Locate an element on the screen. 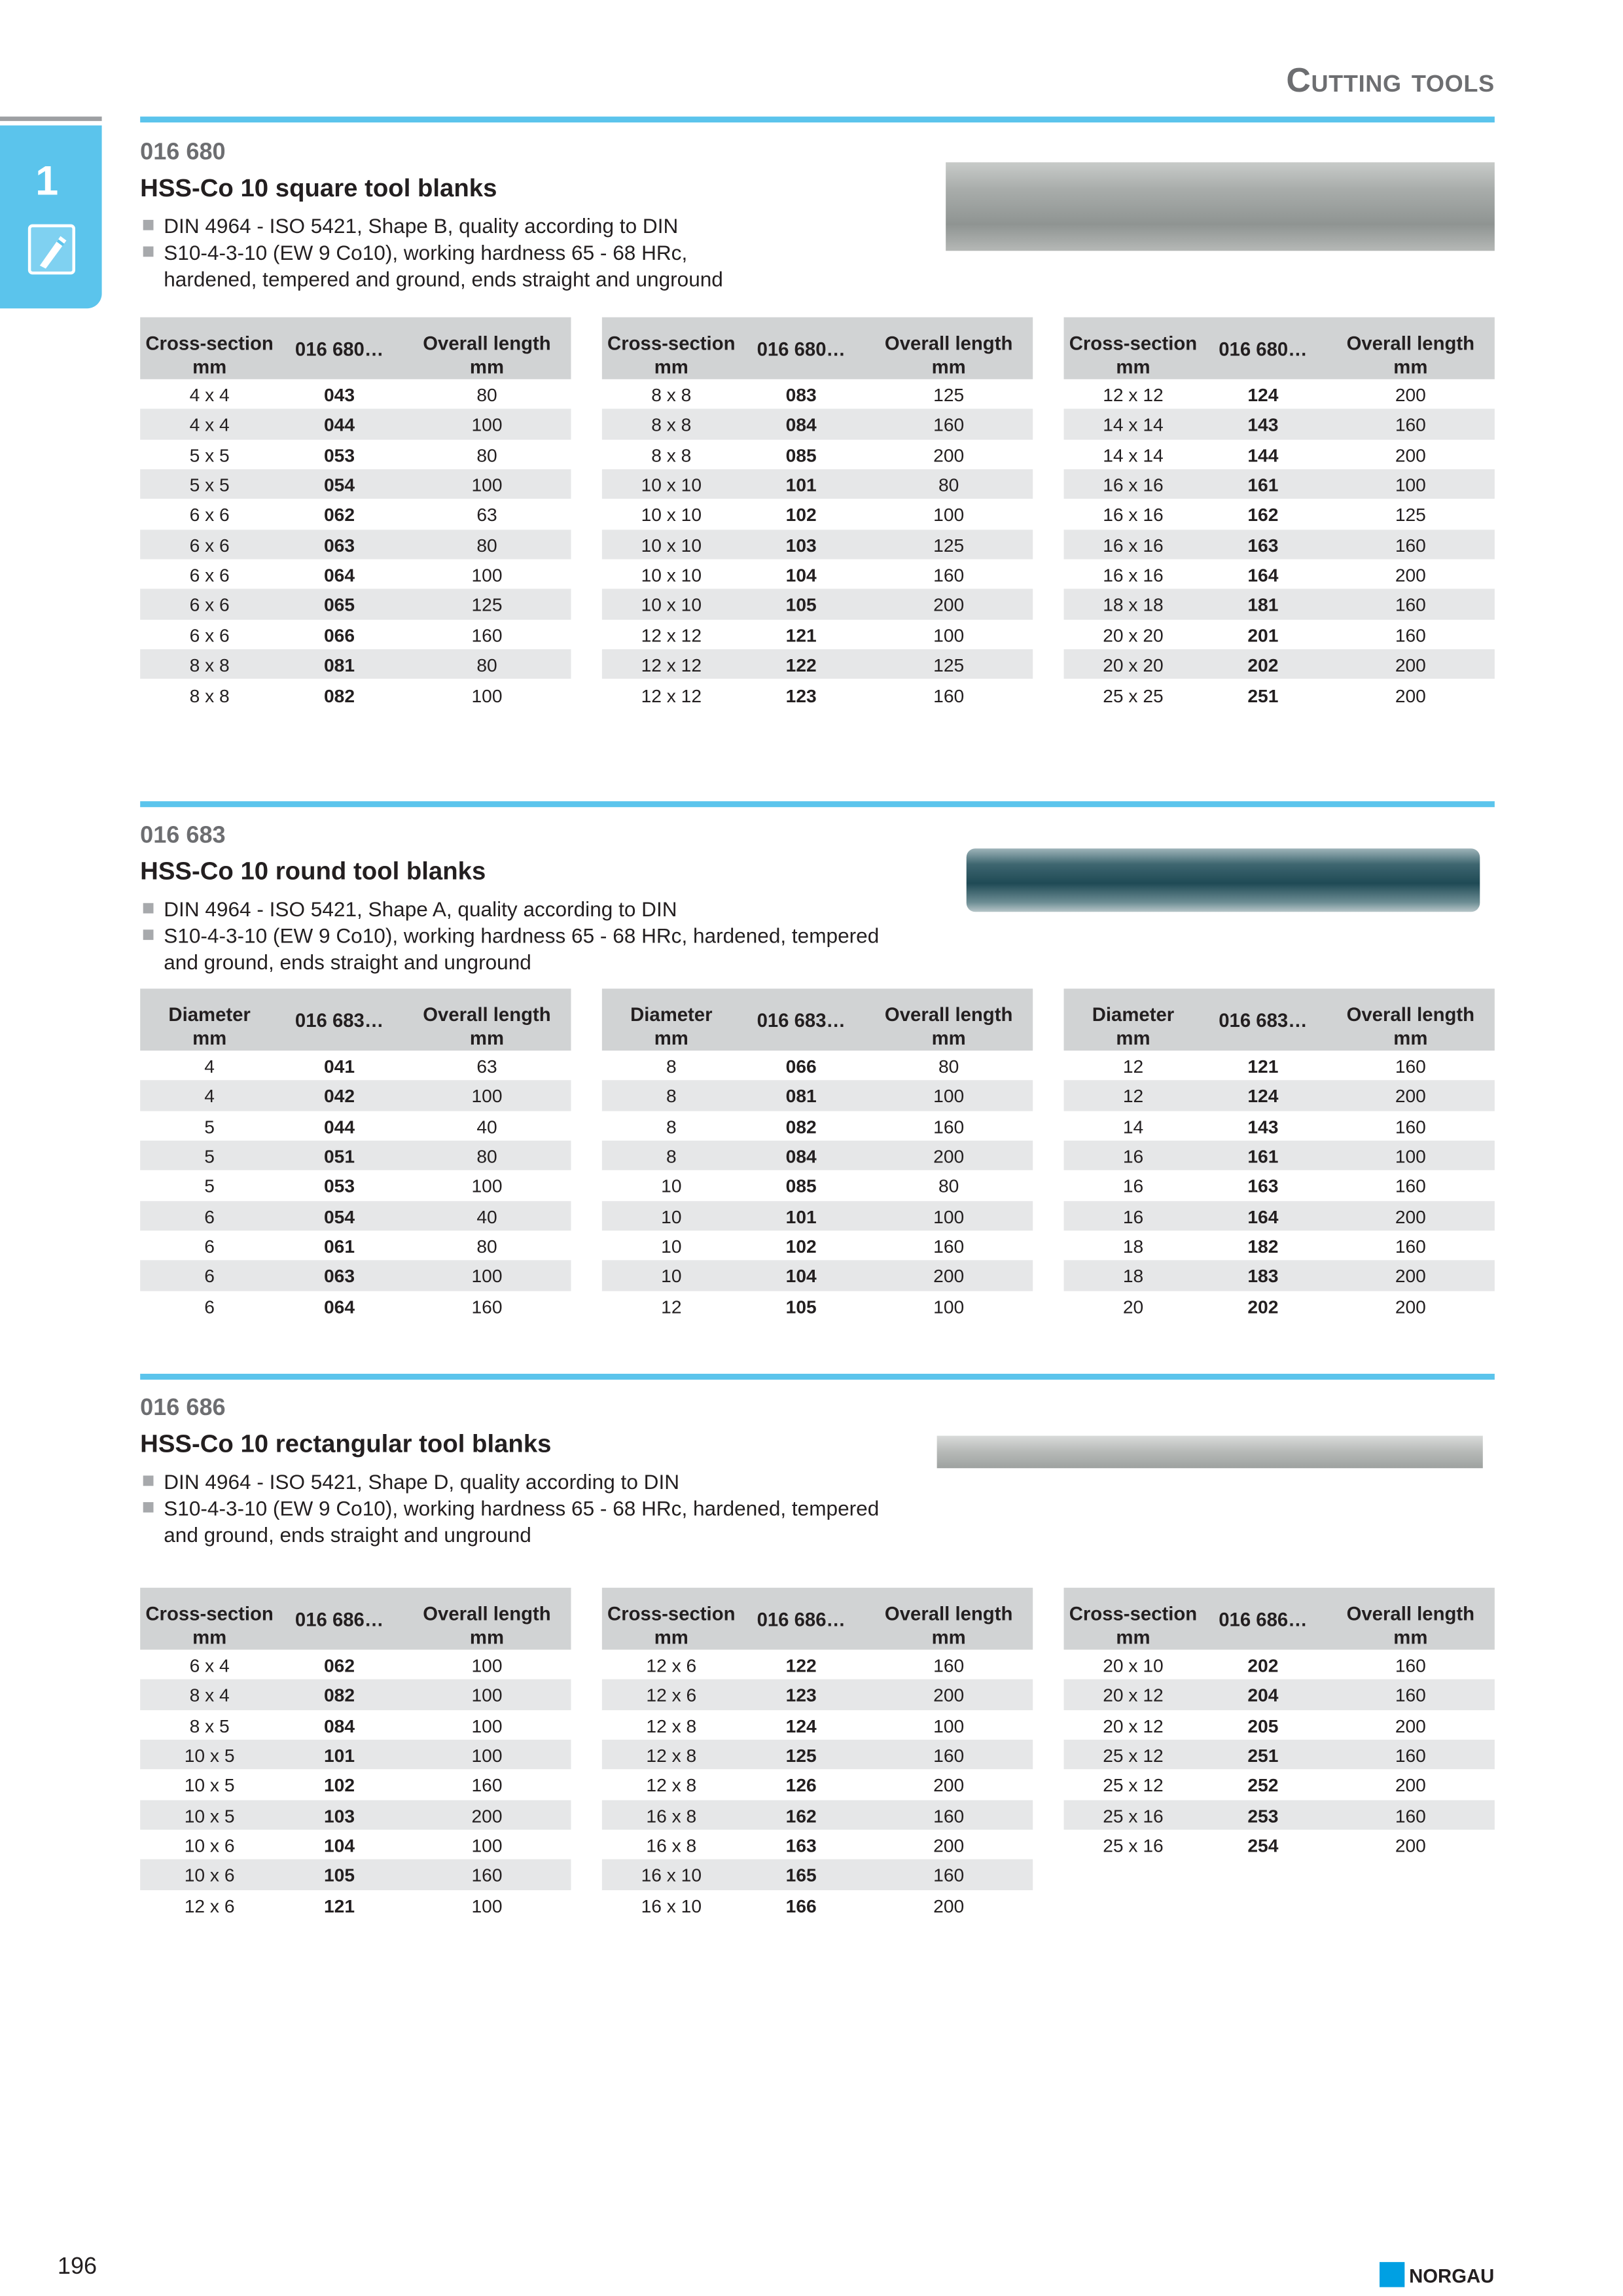 This screenshot has height=2296, width=1623. table-cell: 165 is located at coordinates (801, 1876).